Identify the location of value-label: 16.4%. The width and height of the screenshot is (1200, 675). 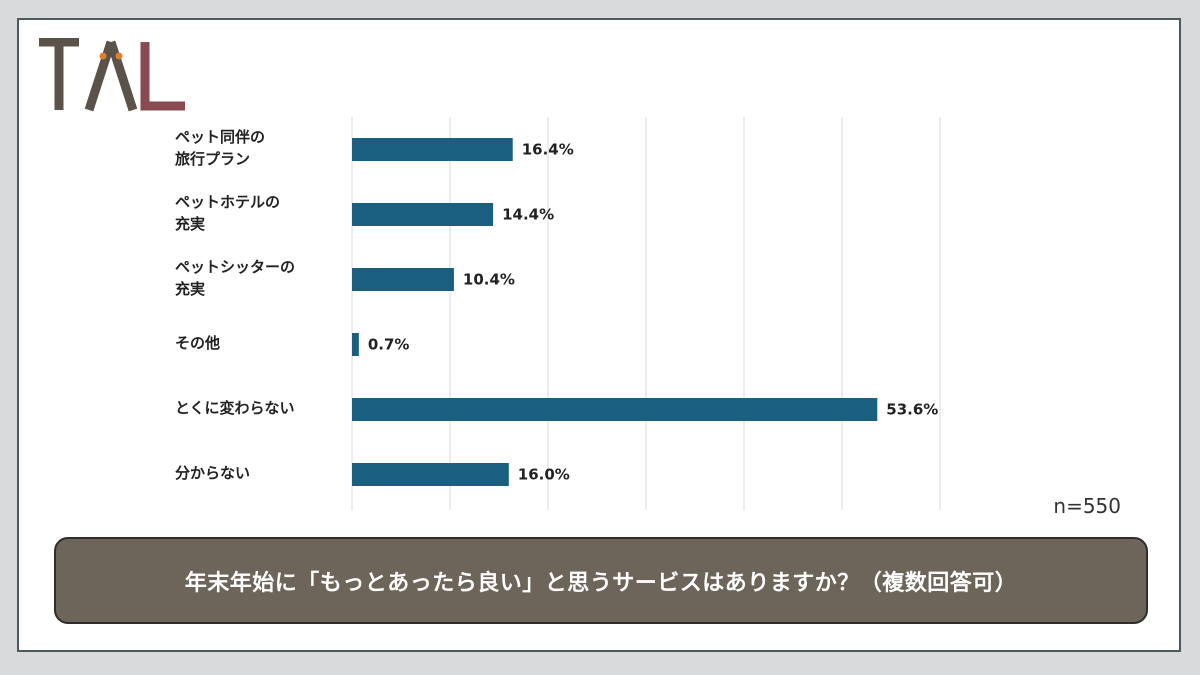
(548, 150).